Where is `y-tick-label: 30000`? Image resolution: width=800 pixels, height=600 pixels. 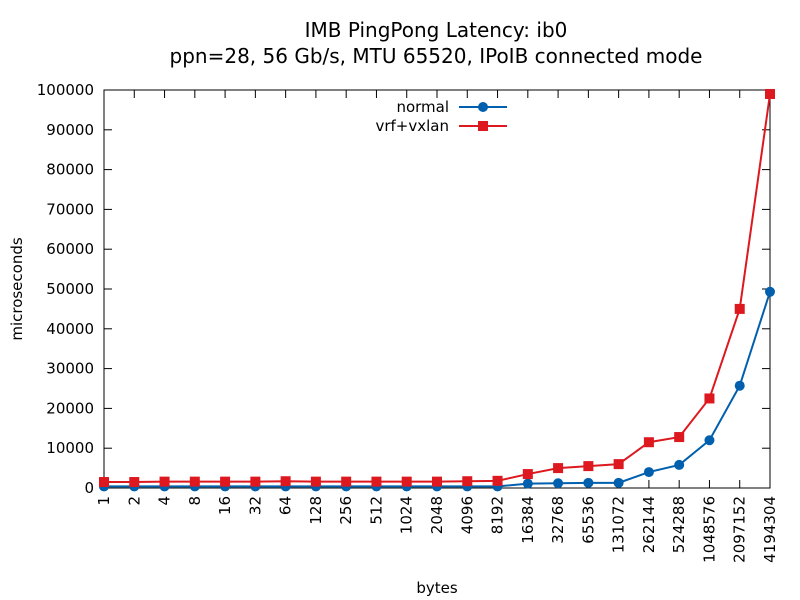 y-tick-label: 30000 is located at coordinates (70, 369).